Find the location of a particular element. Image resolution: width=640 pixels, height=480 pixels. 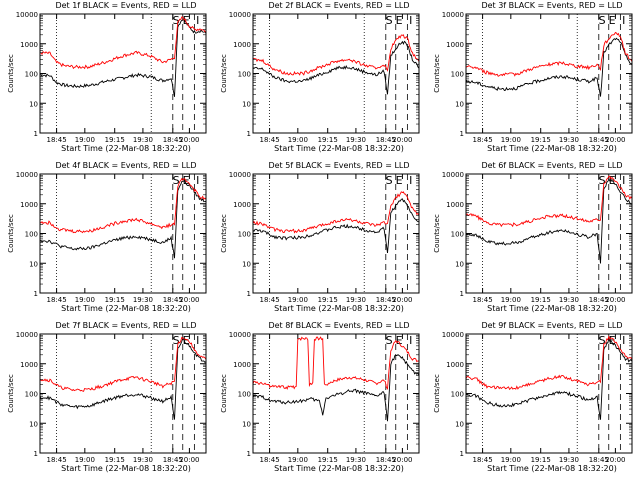

panel-title: Det 6f BLACK = Events, RED = LLD is located at coordinates (552, 165).